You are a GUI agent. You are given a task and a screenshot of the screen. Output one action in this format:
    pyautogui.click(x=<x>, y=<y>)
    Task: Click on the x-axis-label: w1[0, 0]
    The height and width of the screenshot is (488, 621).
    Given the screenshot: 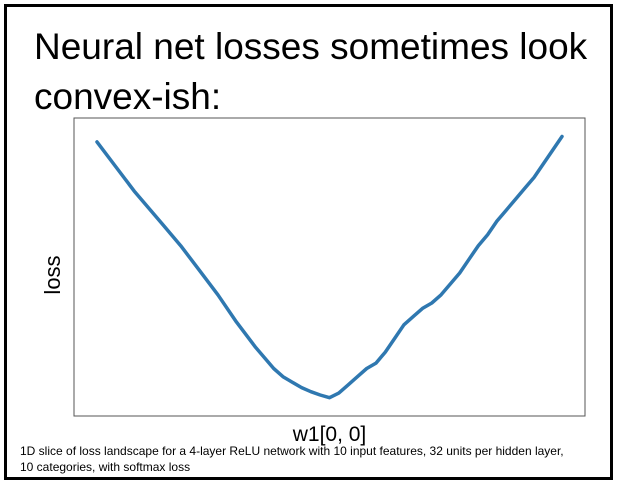 What is the action you would take?
    pyautogui.click(x=329, y=434)
    